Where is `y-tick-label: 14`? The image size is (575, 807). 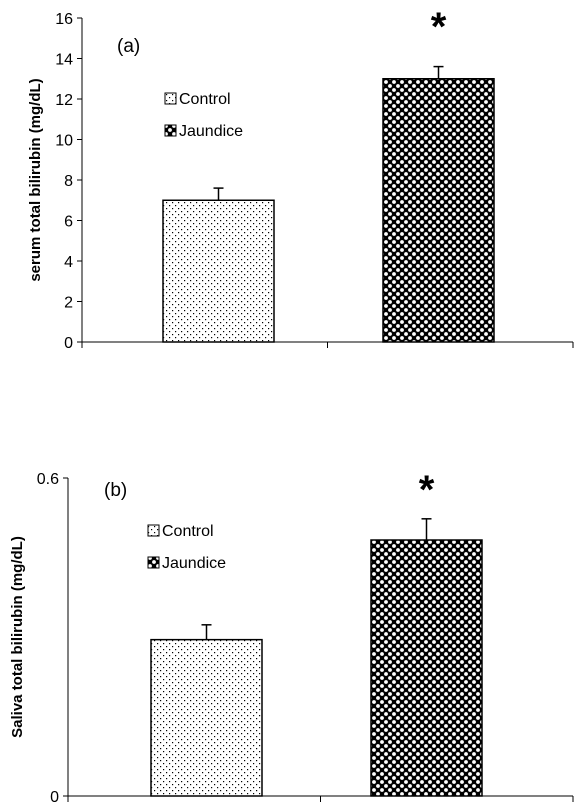 y-tick-label: 14 is located at coordinates (64, 60).